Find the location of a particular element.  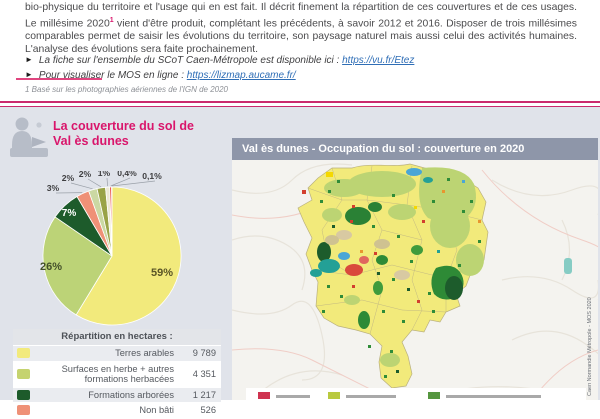

row-value: 526 is located at coordinates (199, 410).